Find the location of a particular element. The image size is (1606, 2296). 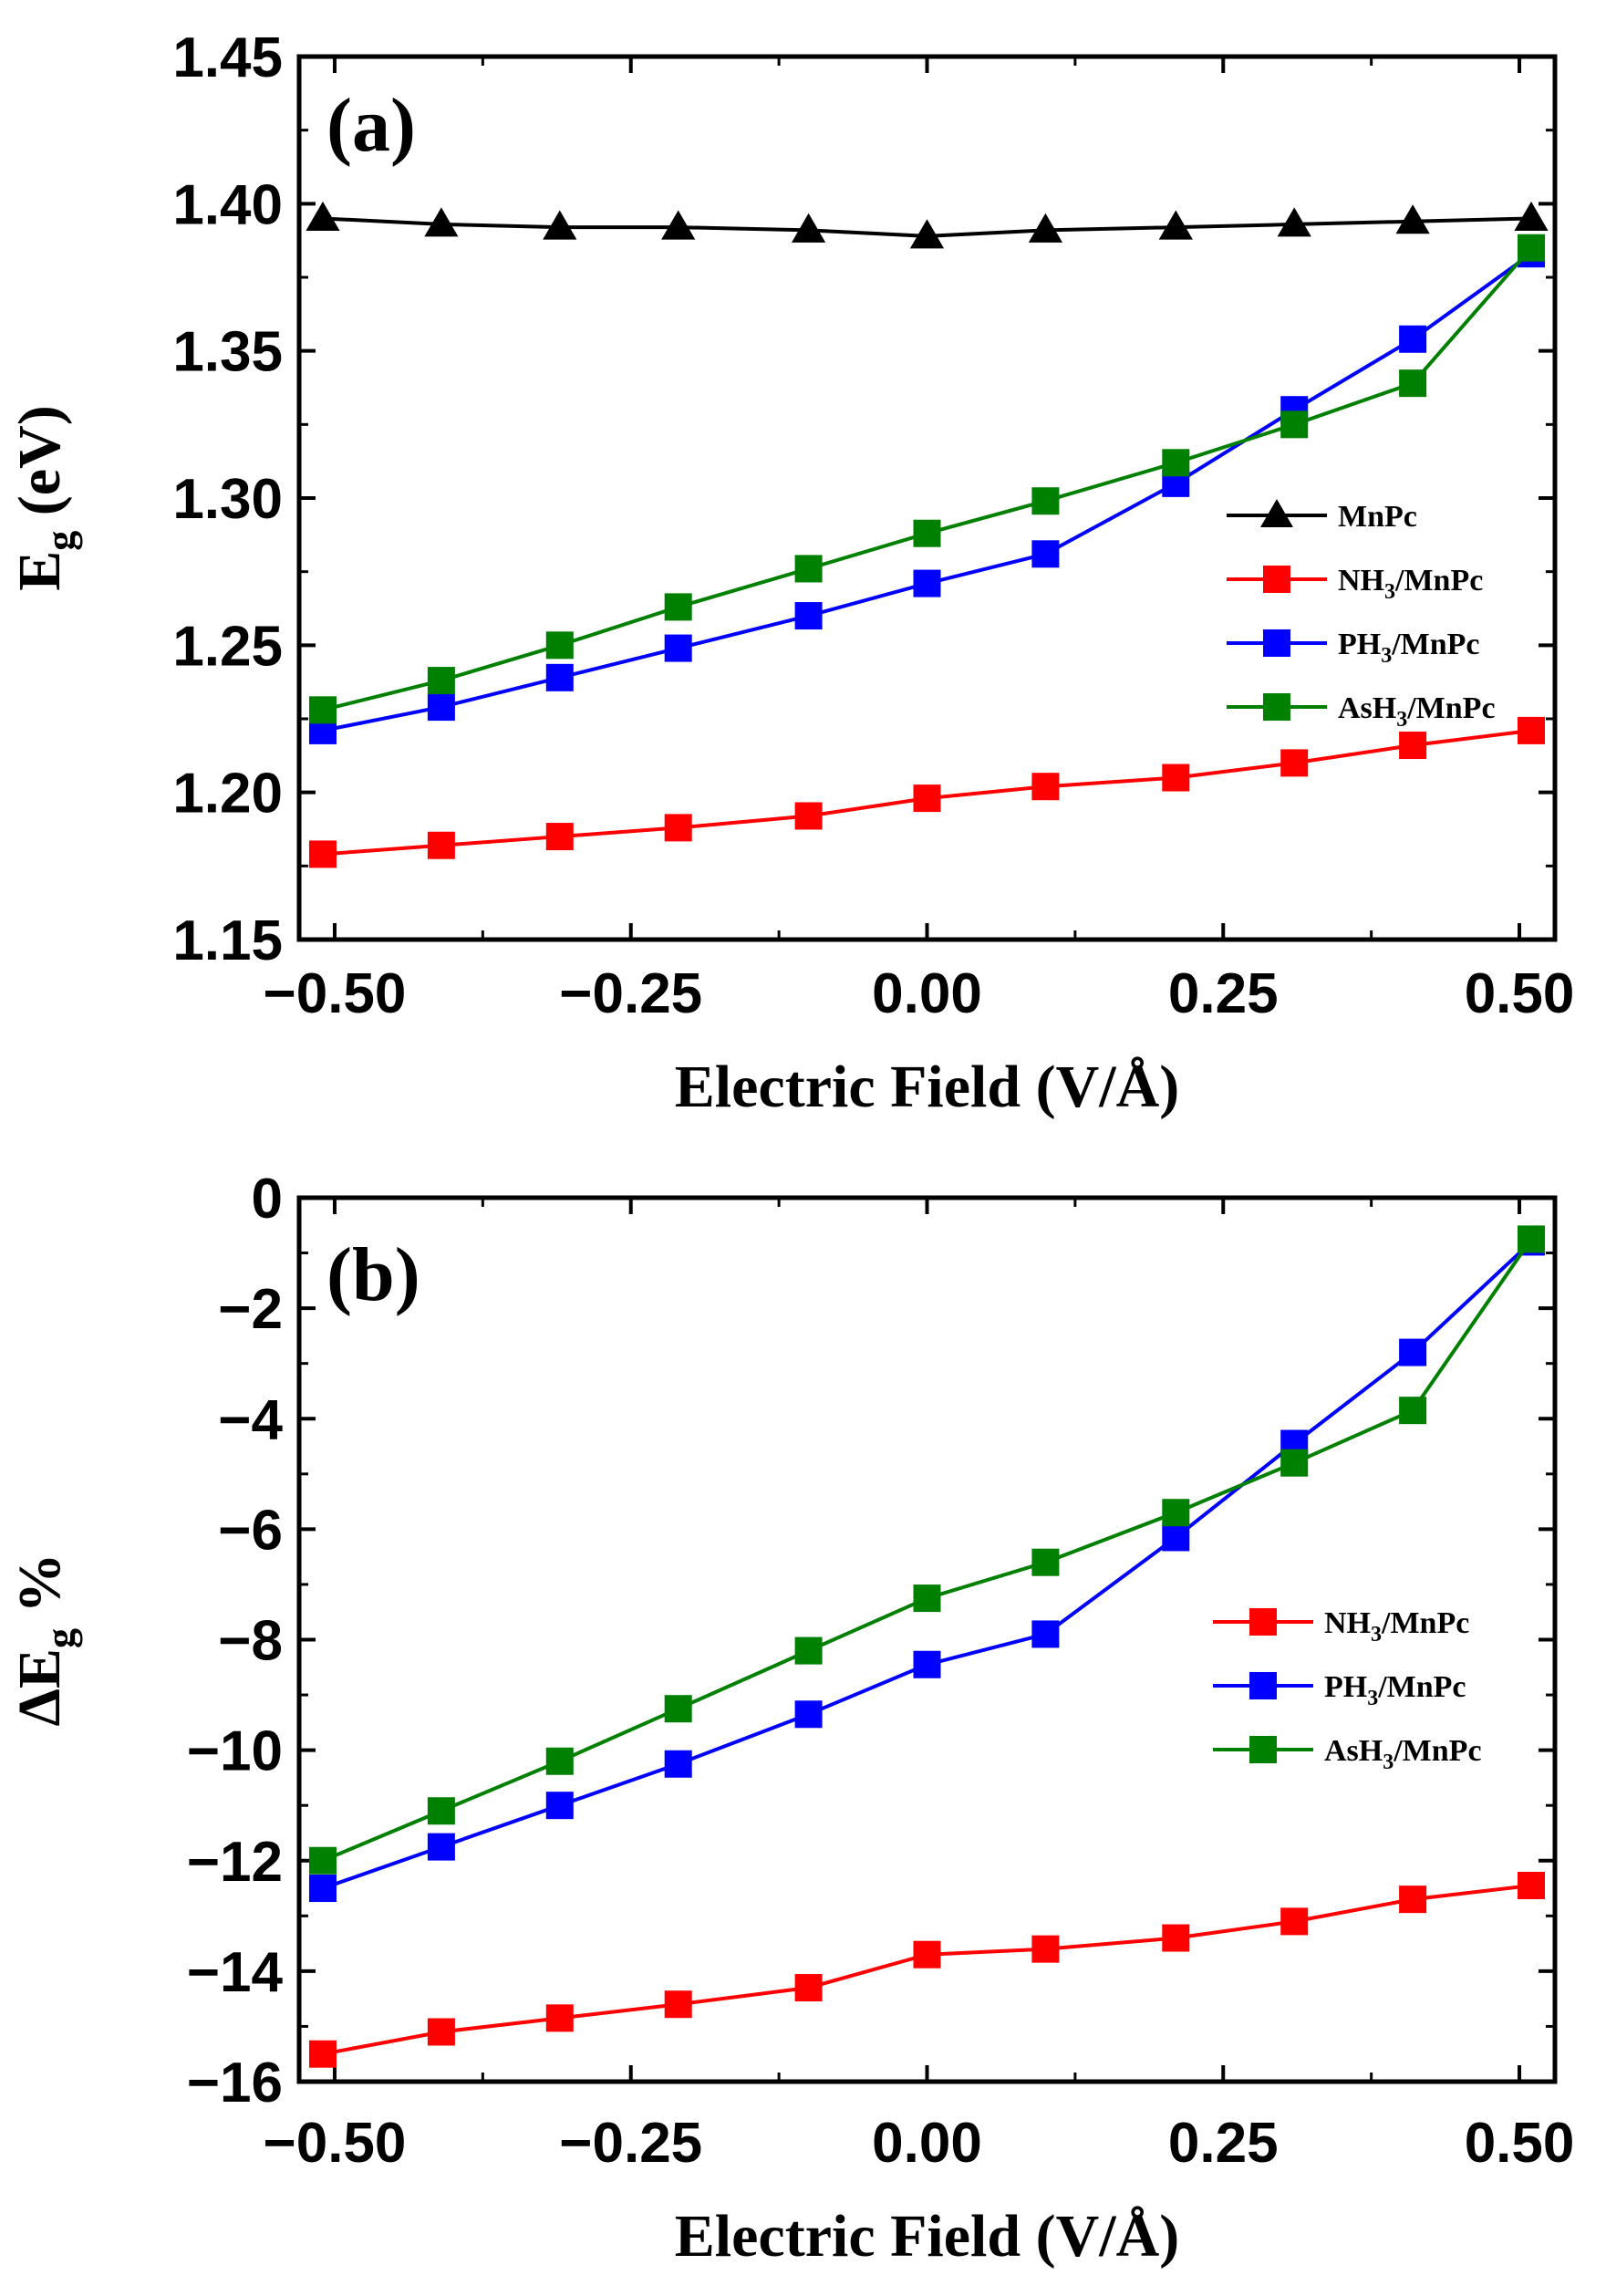

x-tick-label-b: 0.50 is located at coordinates (1520, 2144).